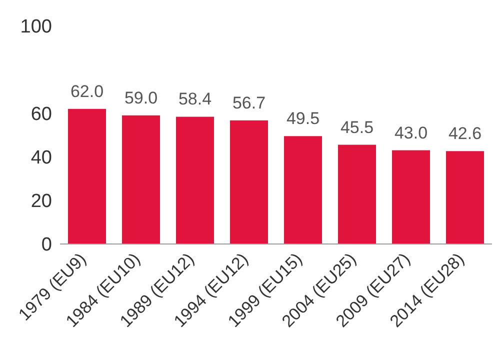  Describe the element at coordinates (411, 132) in the screenshot. I see `data-label: 43.0` at that location.